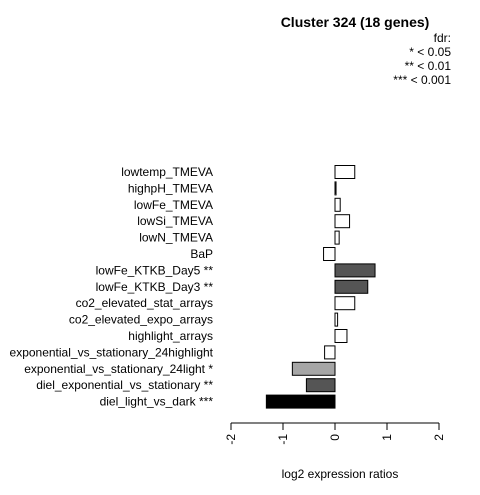  What do you see at coordinates (170, 188) in the screenshot?
I see `category-label: highpH_TMEVA` at bounding box center [170, 188].